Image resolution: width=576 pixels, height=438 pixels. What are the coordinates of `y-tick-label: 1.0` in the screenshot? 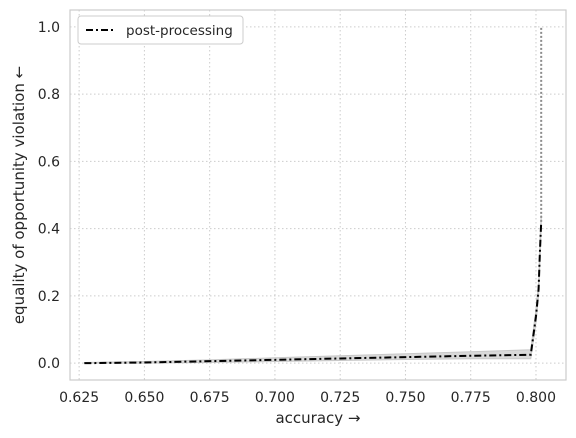 It's located at (49, 28).